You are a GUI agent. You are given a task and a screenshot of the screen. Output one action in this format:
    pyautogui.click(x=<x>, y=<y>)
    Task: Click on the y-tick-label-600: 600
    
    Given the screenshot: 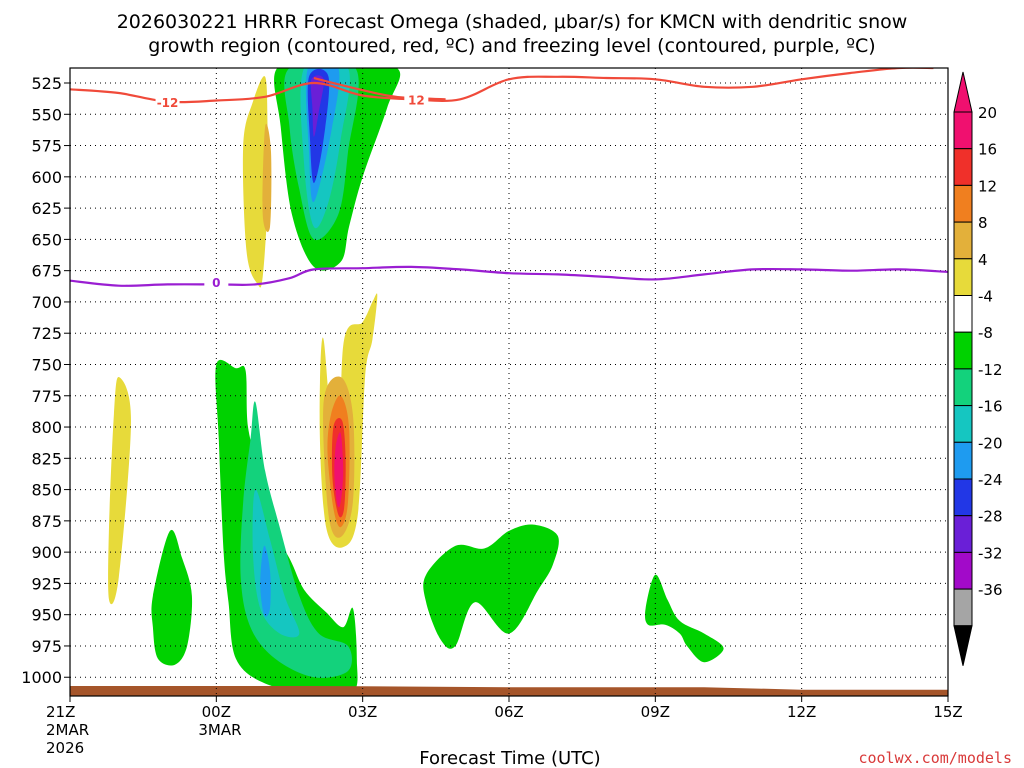 What is the action you would take?
    pyautogui.click(x=46, y=177)
    